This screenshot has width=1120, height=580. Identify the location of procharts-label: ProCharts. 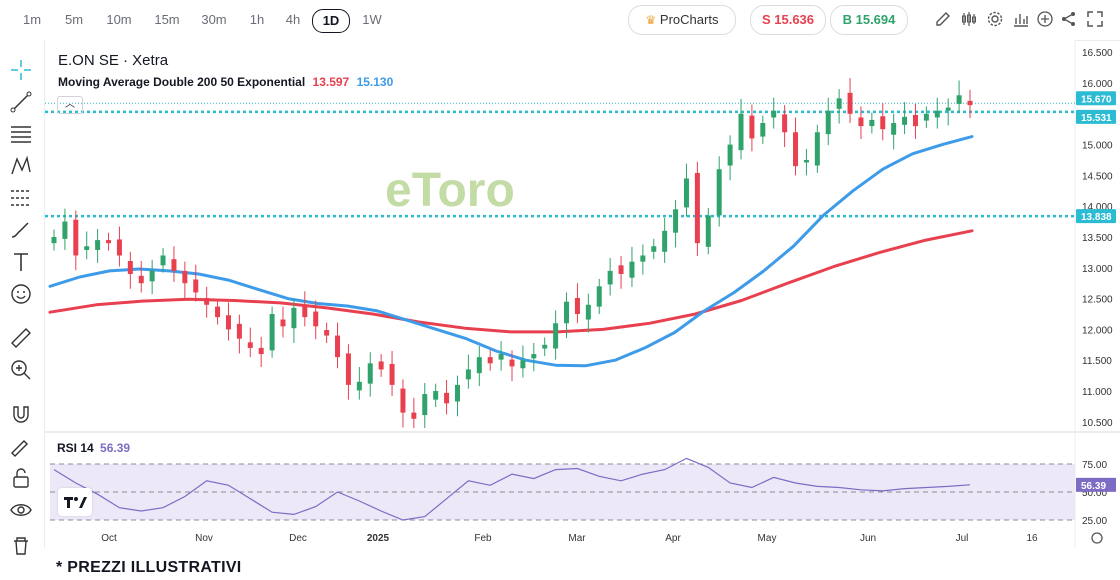
(689, 19).